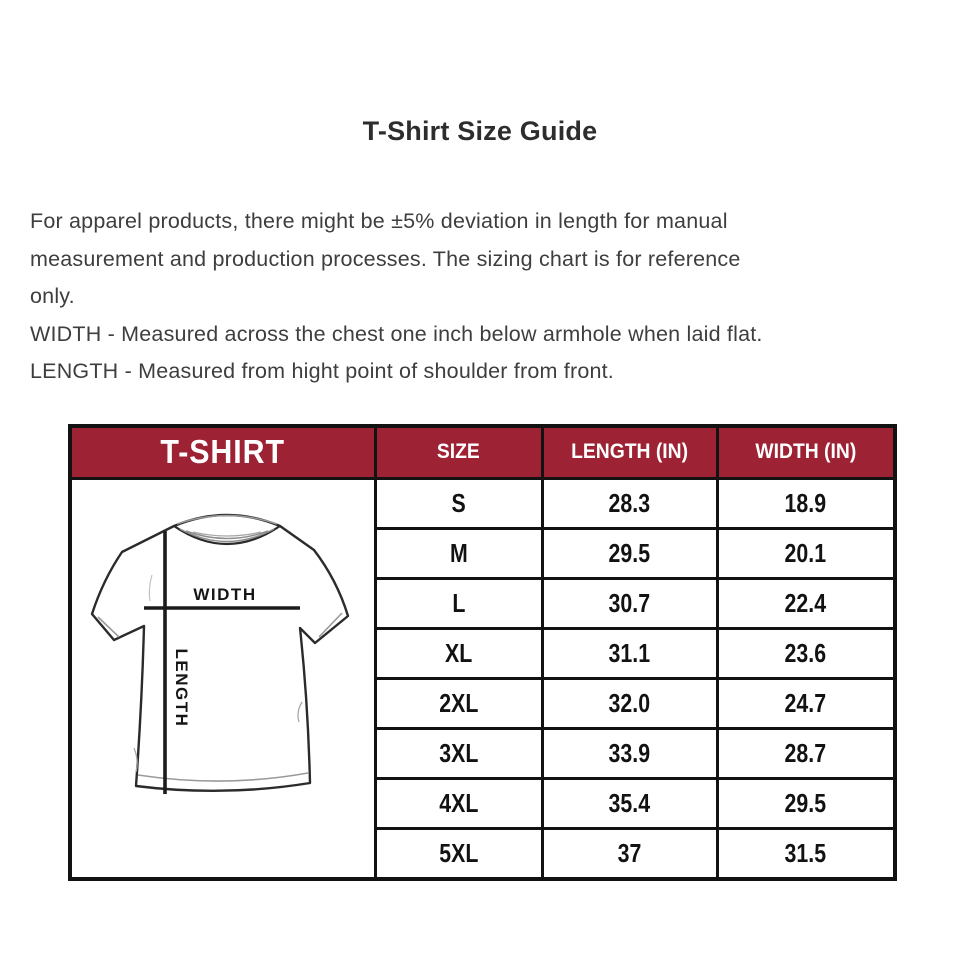 This screenshot has height=960, width=960. Describe the element at coordinates (458, 553) in the screenshot. I see `size-cell: M` at that location.